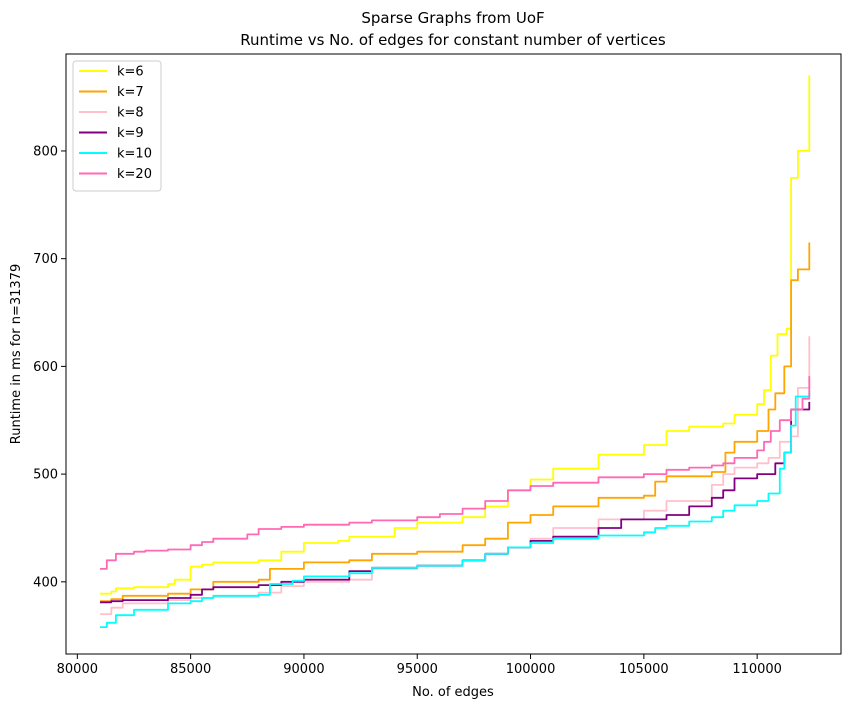 This screenshot has width=850, height=710. What do you see at coordinates (45, 259) in the screenshot?
I see `y-tick-label: 700` at bounding box center [45, 259].